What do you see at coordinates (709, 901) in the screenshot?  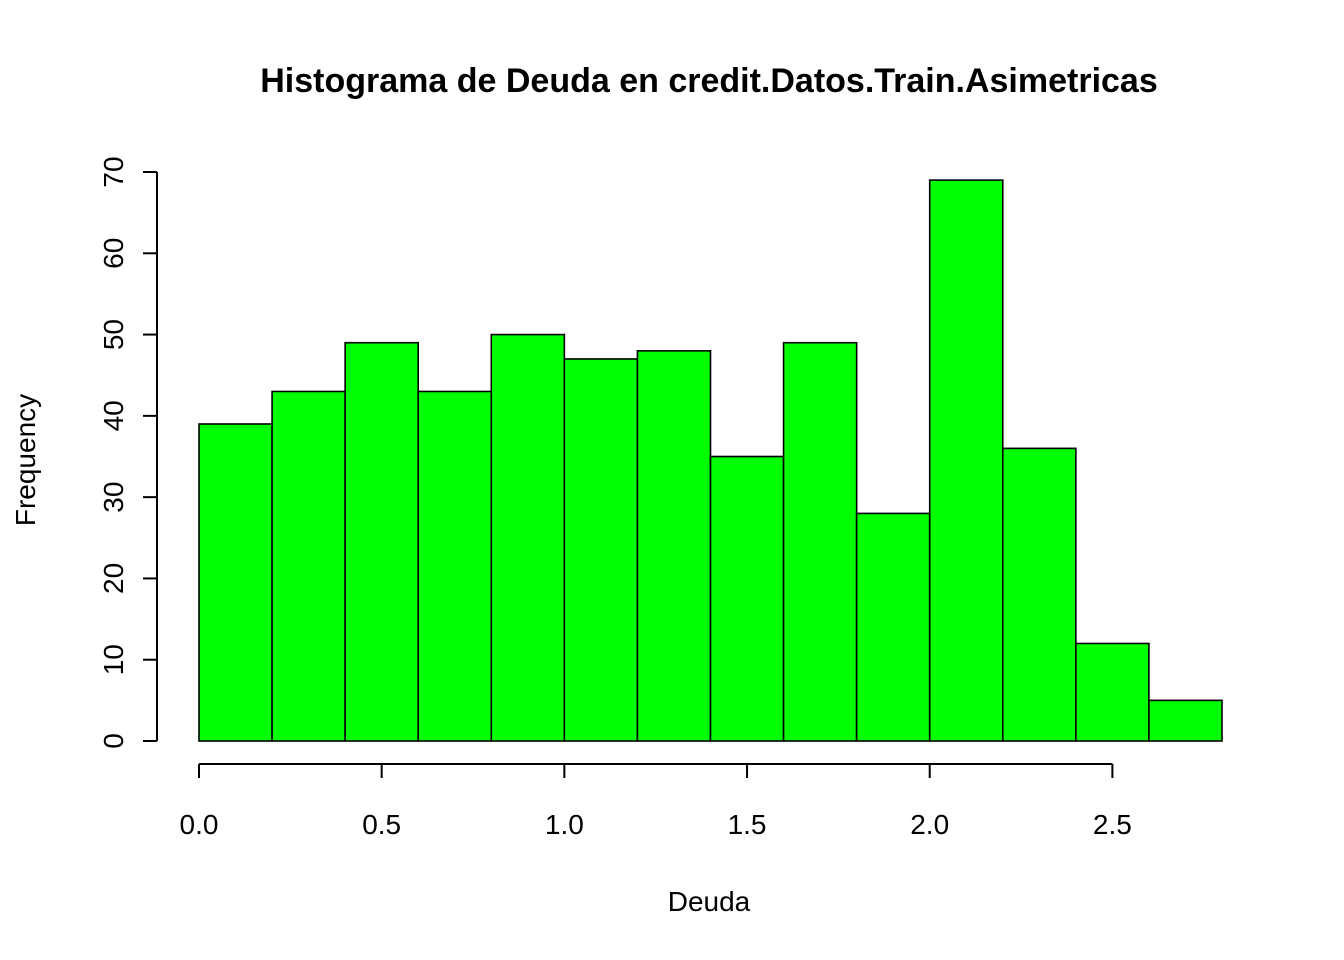 I see `x-axis-label: Deuda` at bounding box center [709, 901].